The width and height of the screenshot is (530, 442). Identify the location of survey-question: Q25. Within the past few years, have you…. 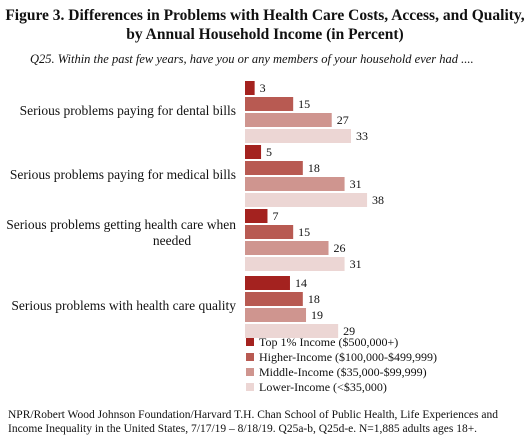
(252, 59).